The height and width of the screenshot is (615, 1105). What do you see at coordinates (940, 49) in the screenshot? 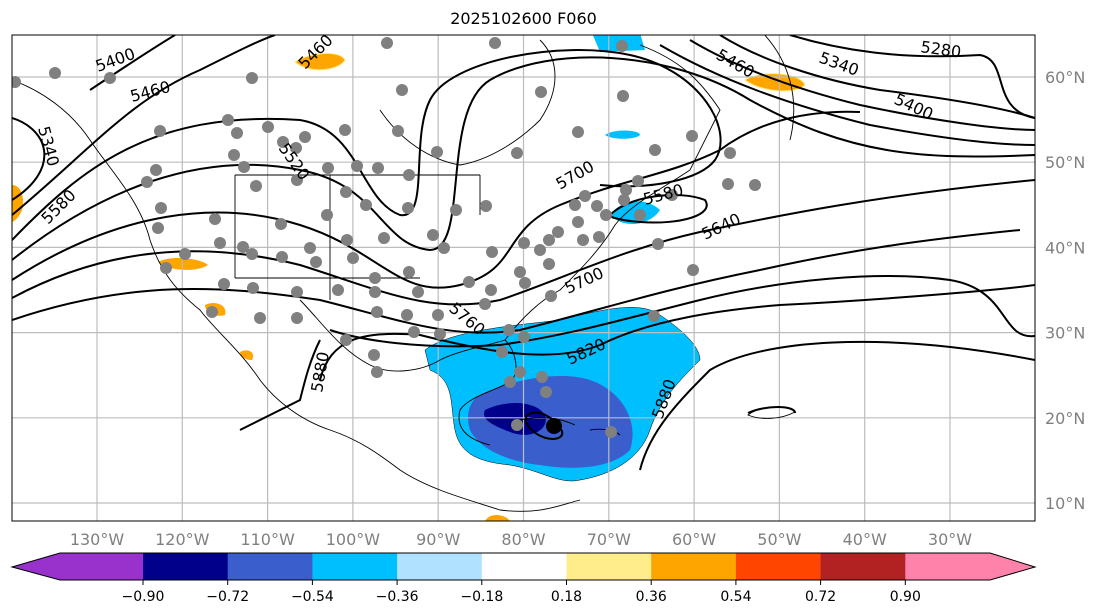
I see `contour-label: 5280` at bounding box center [940, 49].